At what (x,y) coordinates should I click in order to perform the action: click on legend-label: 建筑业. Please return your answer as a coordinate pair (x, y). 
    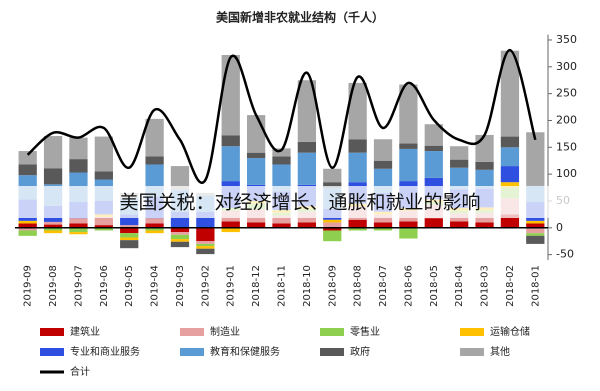
    Looking at the image, I should click on (85, 331).